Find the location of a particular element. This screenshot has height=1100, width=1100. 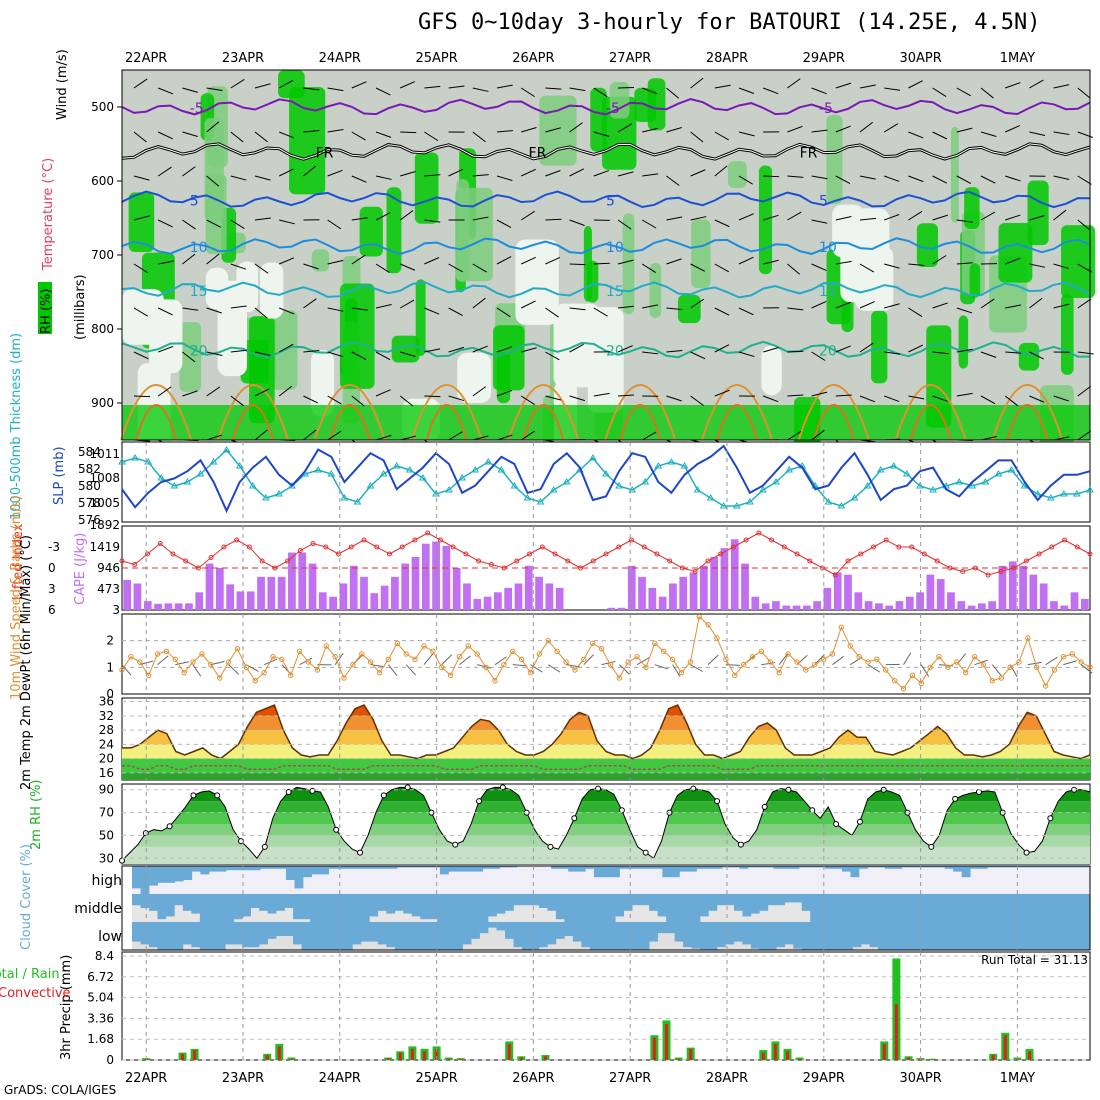

thickness-tick-label: 584 is located at coordinates (89, 452).